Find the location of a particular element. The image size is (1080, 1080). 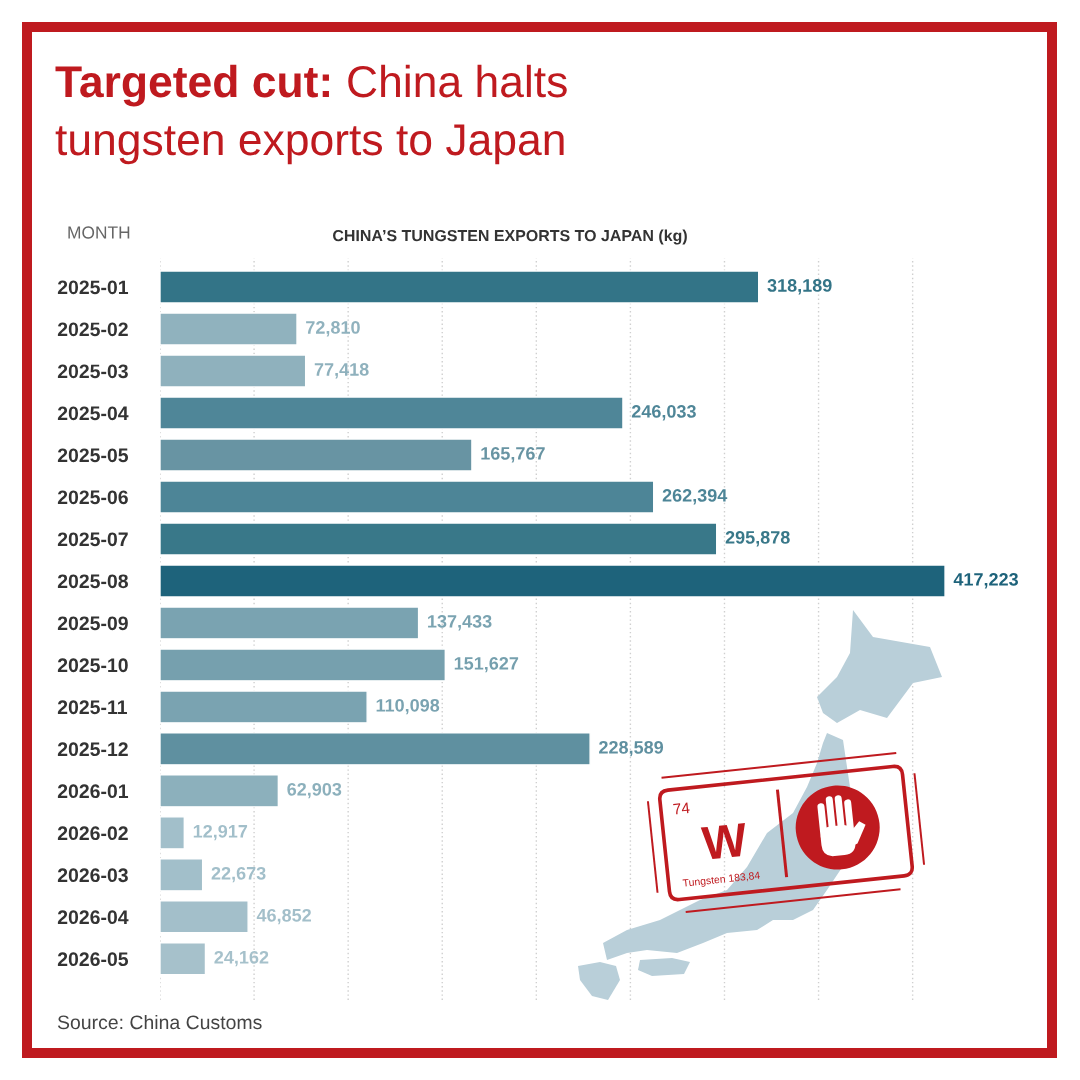

y-tick-label: 2025-09 is located at coordinates (92, 623).